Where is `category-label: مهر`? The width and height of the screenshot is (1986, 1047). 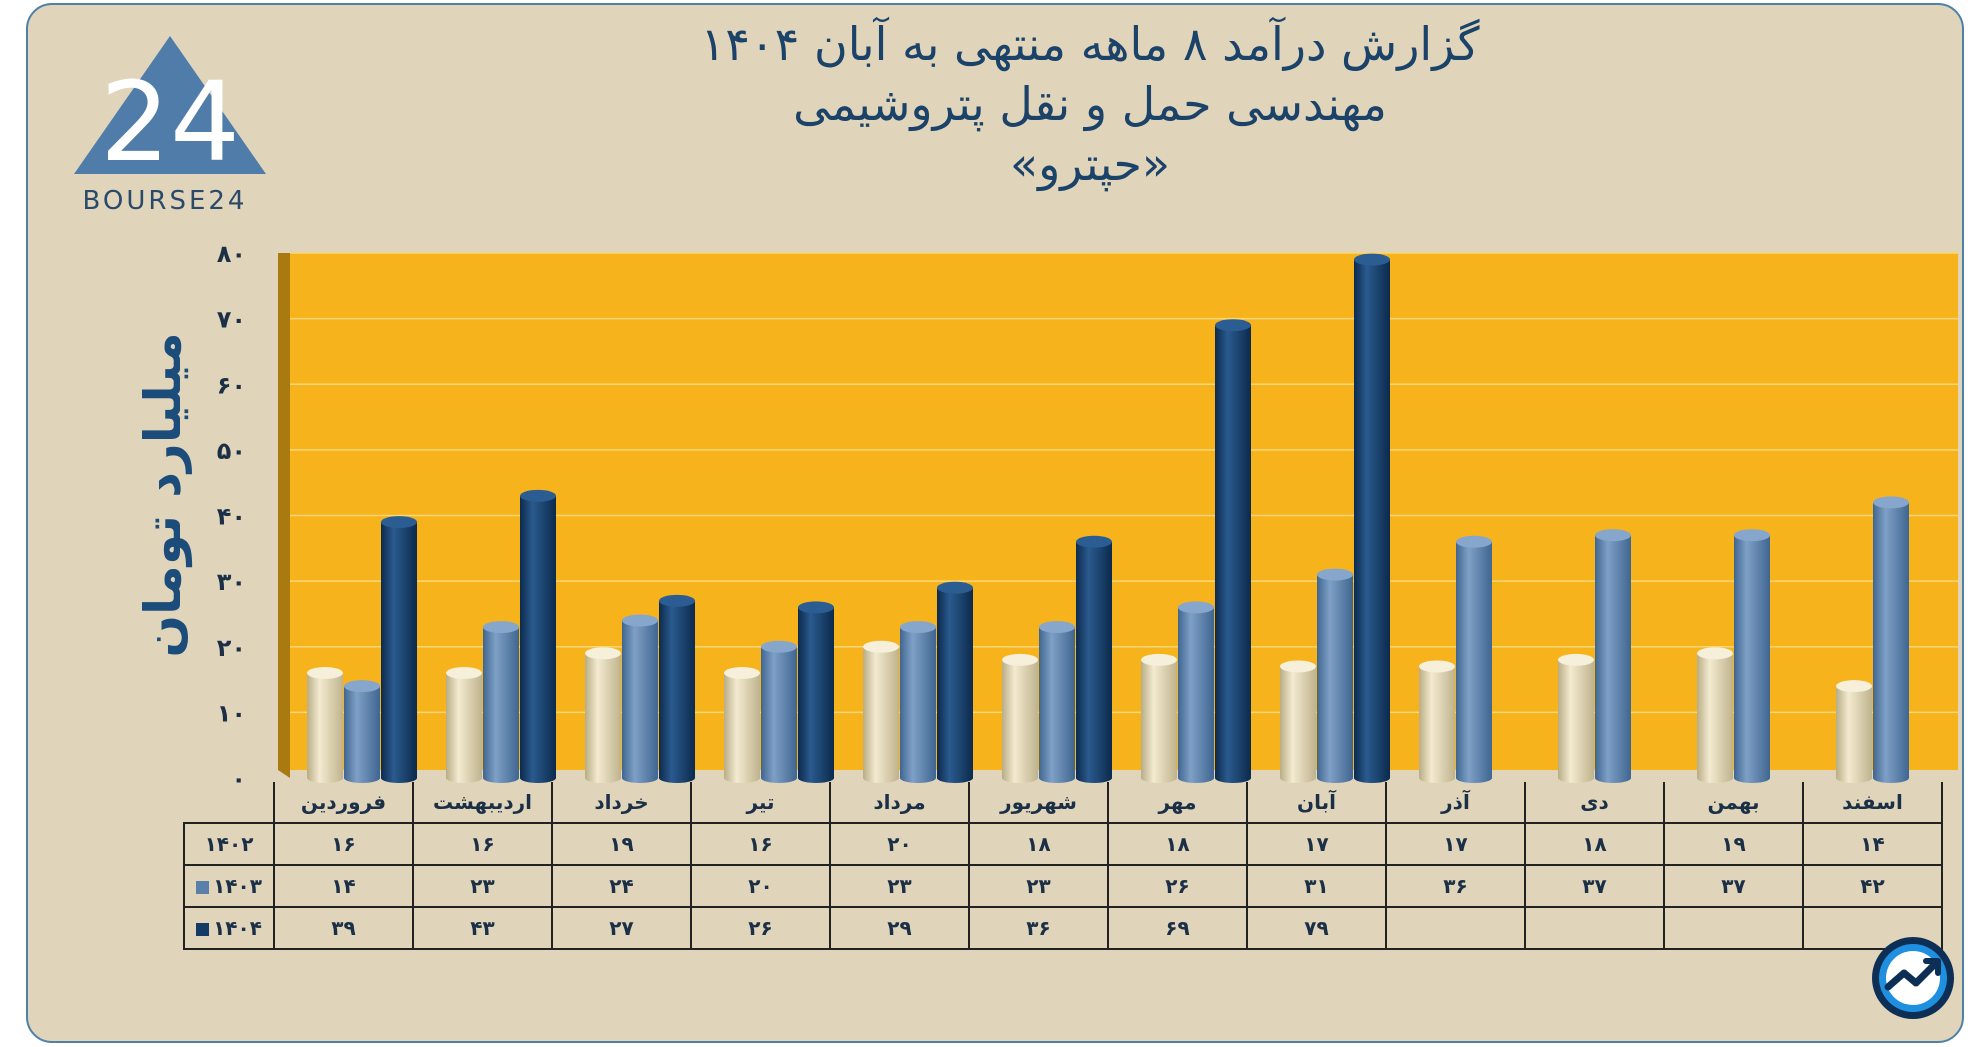
category-label: مهر is located at coordinates (1177, 803).